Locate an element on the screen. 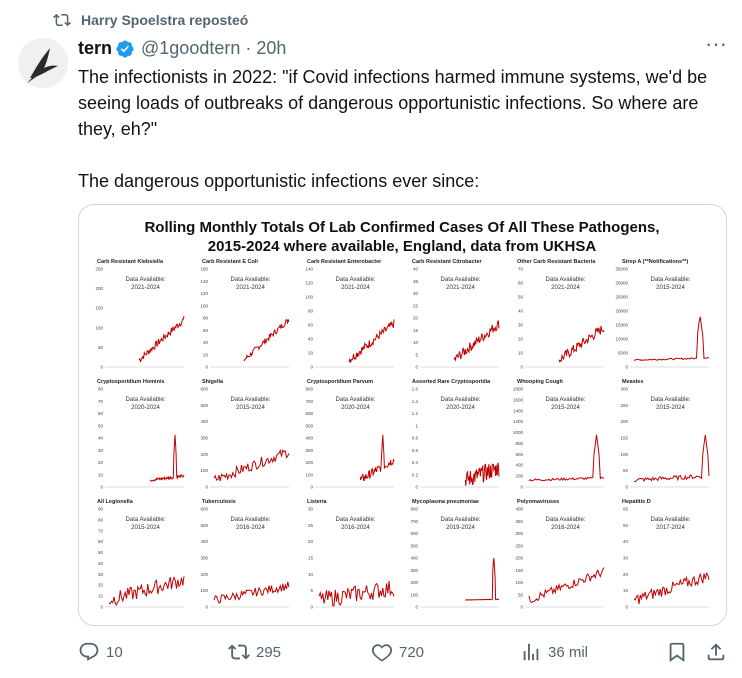 The height and width of the screenshot is (678, 742). y-tick-label: 300 is located at coordinates (624, 389).